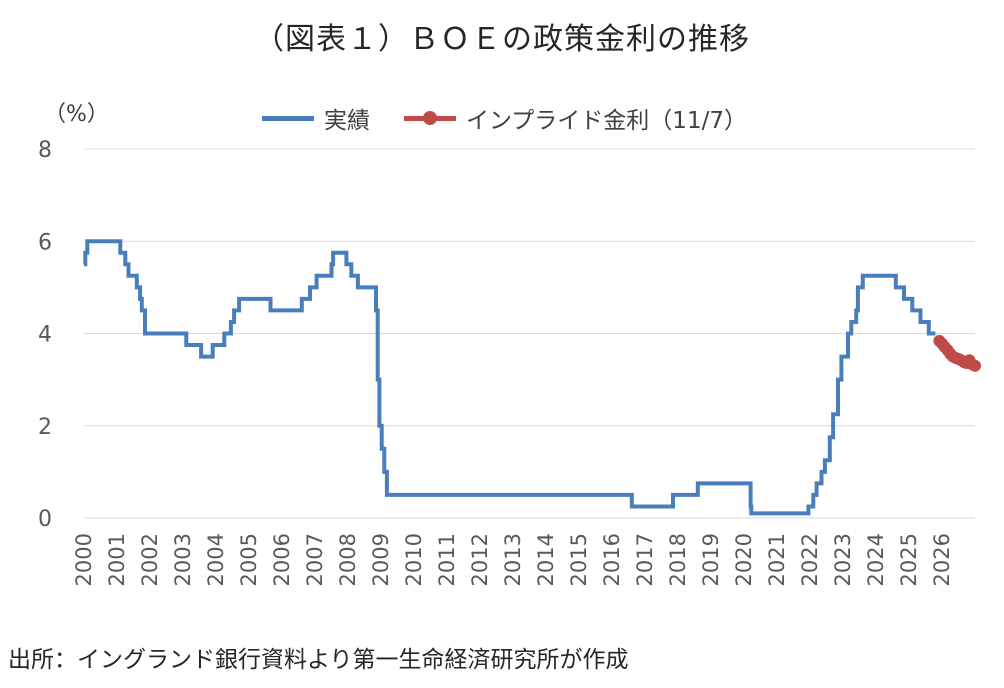 Image resolution: width=1004 pixels, height=688 pixels. What do you see at coordinates (447, 559) in the screenshot?
I see `x-tick-label: 2011` at bounding box center [447, 559].